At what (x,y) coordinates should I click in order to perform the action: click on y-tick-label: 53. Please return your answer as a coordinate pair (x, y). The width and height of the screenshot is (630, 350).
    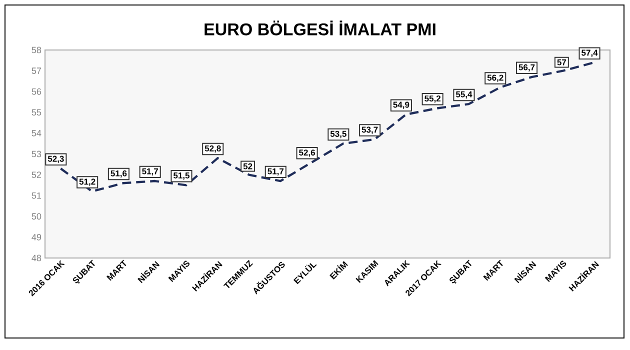
    Looking at the image, I should click on (37, 154).